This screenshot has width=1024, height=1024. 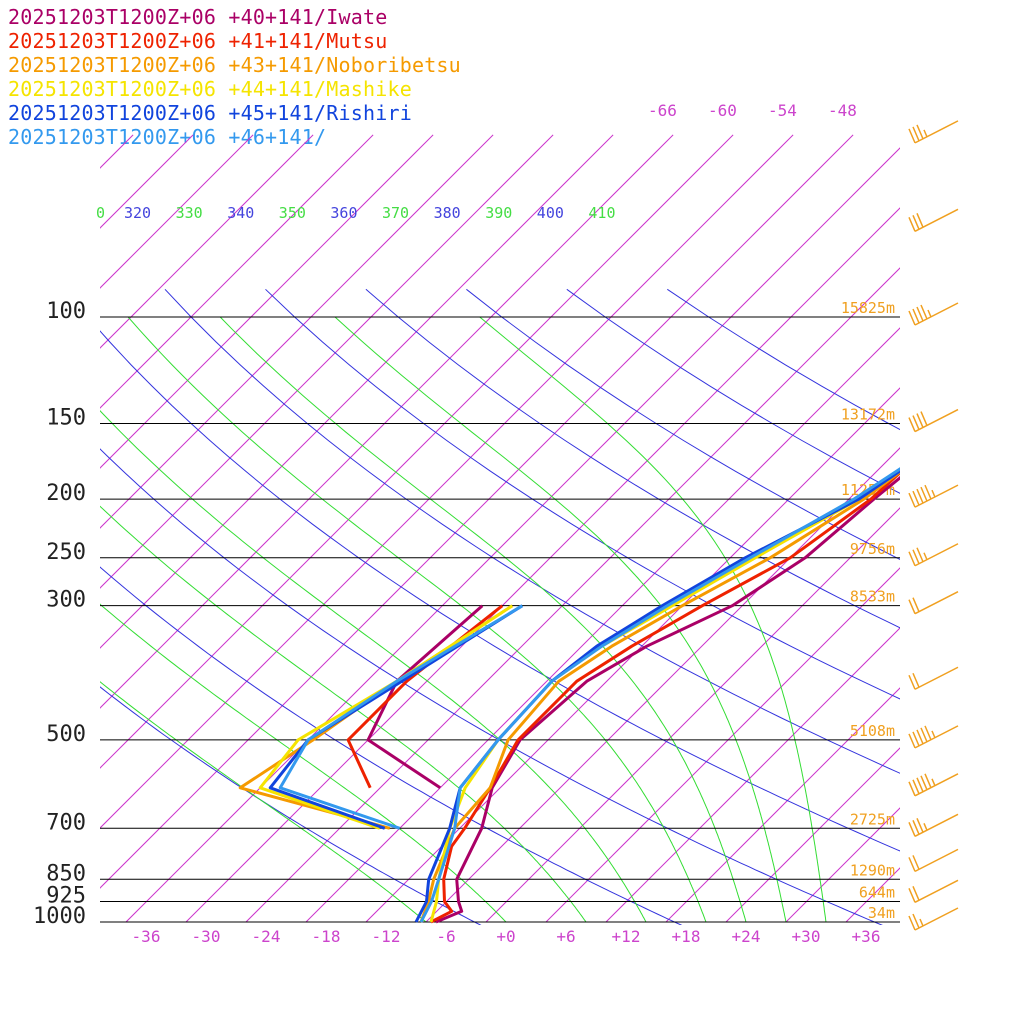 I want to click on upper-isotherm-label: -48, so click(x=842, y=110).